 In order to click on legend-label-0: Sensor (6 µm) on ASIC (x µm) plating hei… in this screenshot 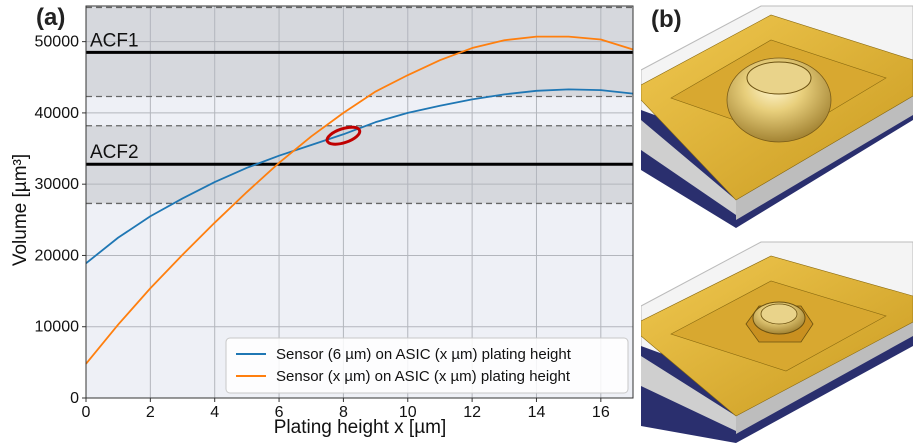, I will do `click(424, 354)`.